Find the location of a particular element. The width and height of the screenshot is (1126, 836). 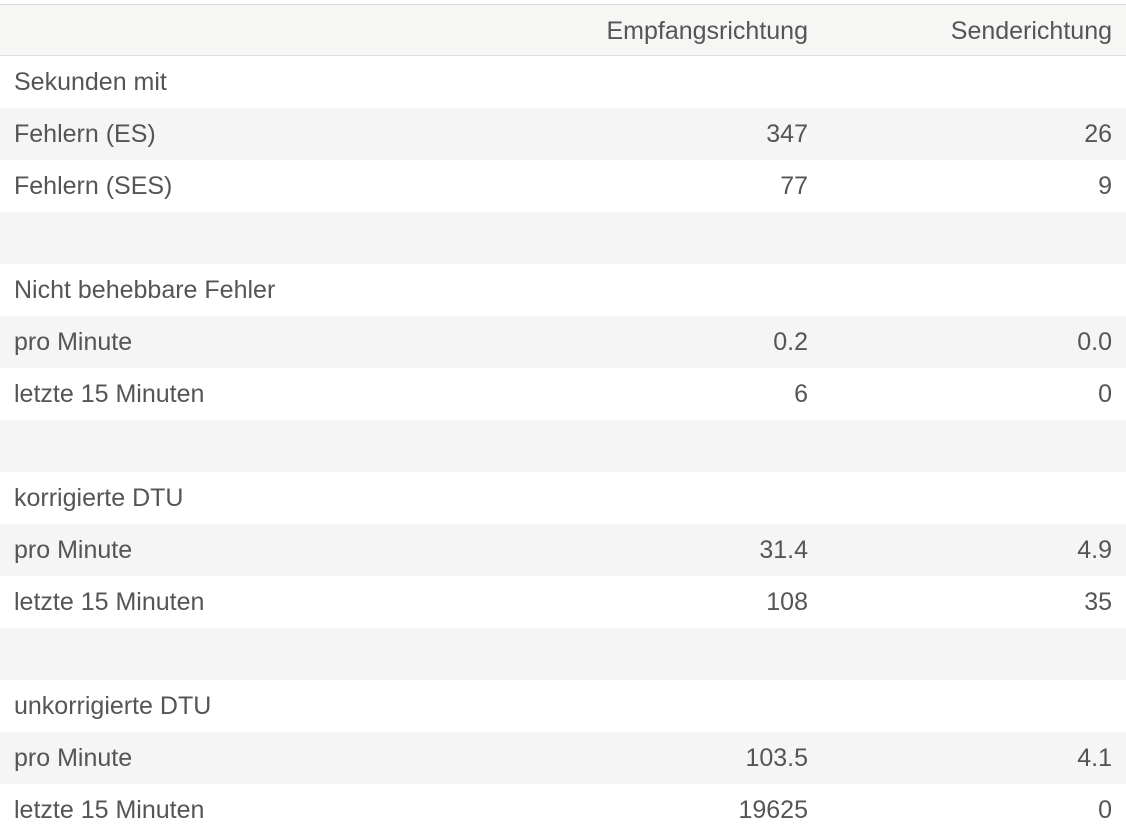

row-value: 0.0 is located at coordinates (1094, 342).